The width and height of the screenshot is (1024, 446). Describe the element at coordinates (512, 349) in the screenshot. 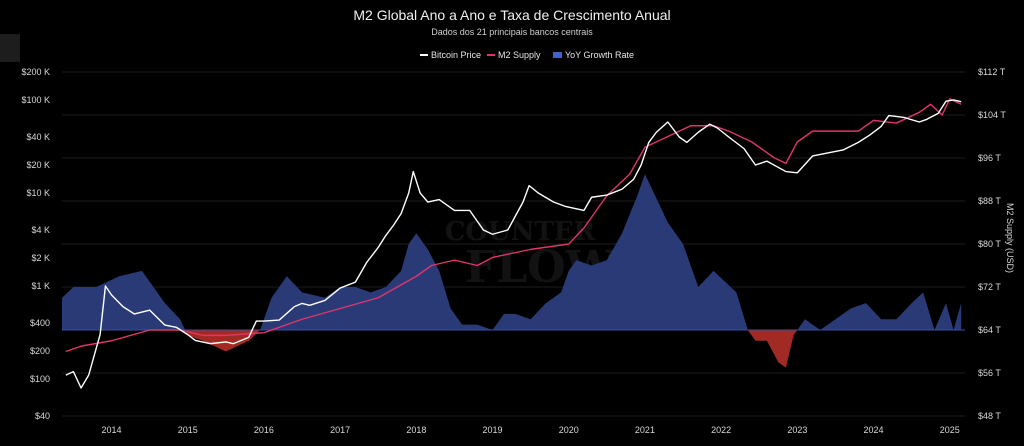

I see `yoy-negative-area` at that location.